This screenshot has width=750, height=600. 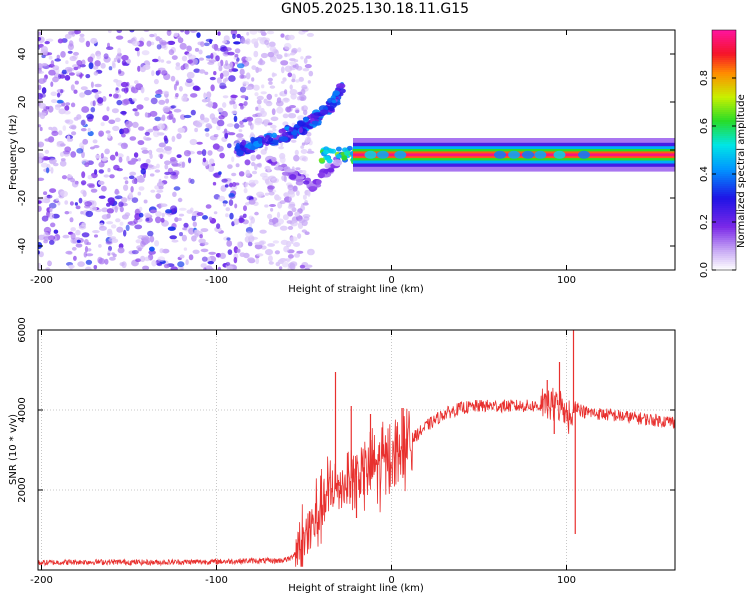 I want to click on x-tick-label: -200, so click(x=41, y=280).